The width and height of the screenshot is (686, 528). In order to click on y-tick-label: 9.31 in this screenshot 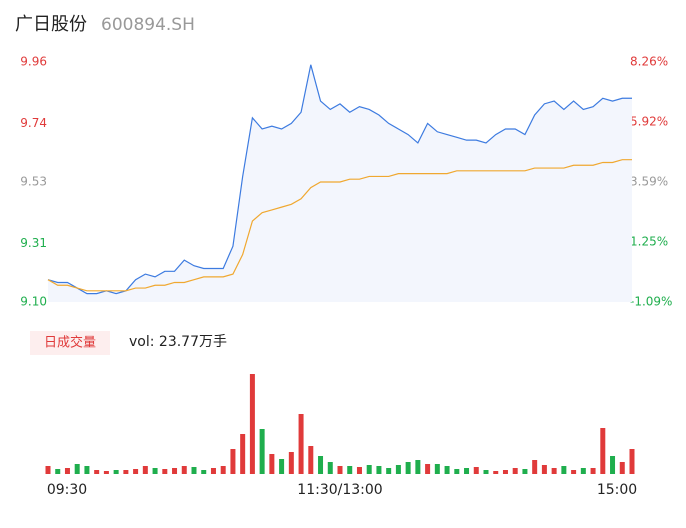, I will do `click(33, 243)`.